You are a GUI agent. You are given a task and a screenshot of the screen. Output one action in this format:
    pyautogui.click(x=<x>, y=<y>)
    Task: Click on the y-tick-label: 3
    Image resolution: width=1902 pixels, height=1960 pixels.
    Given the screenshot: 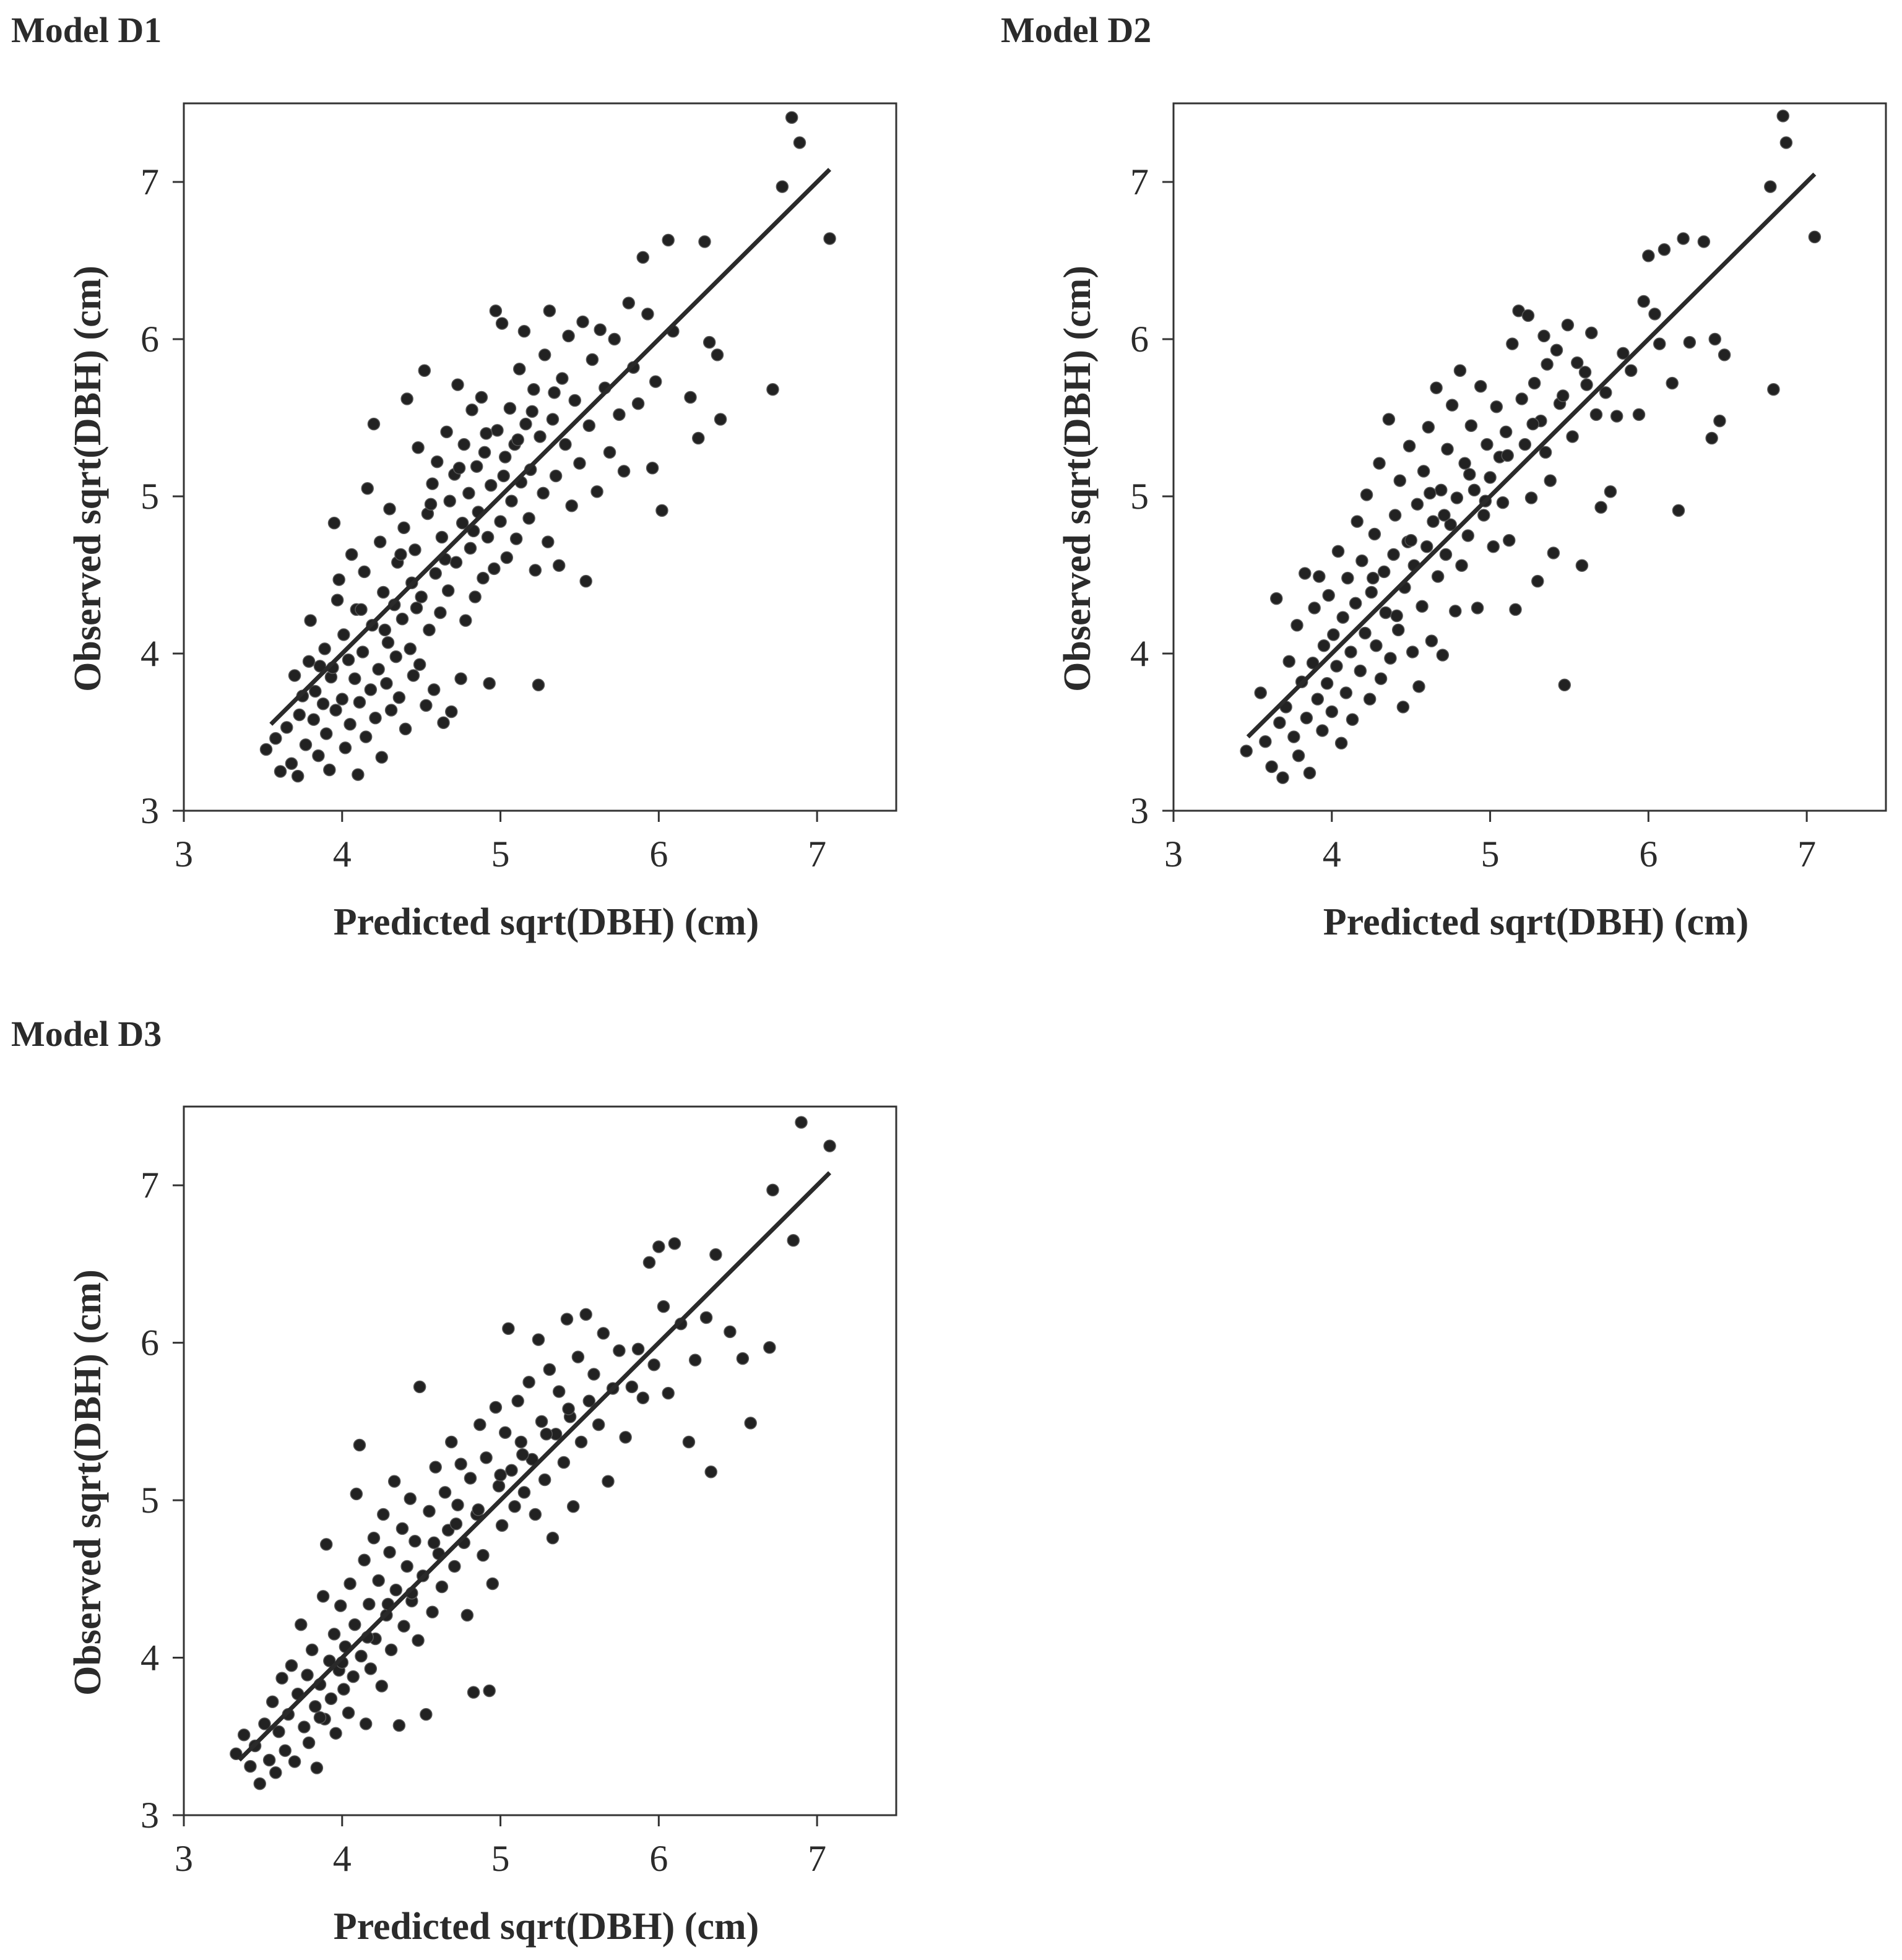 What is the action you would take?
    pyautogui.click(x=149, y=810)
    